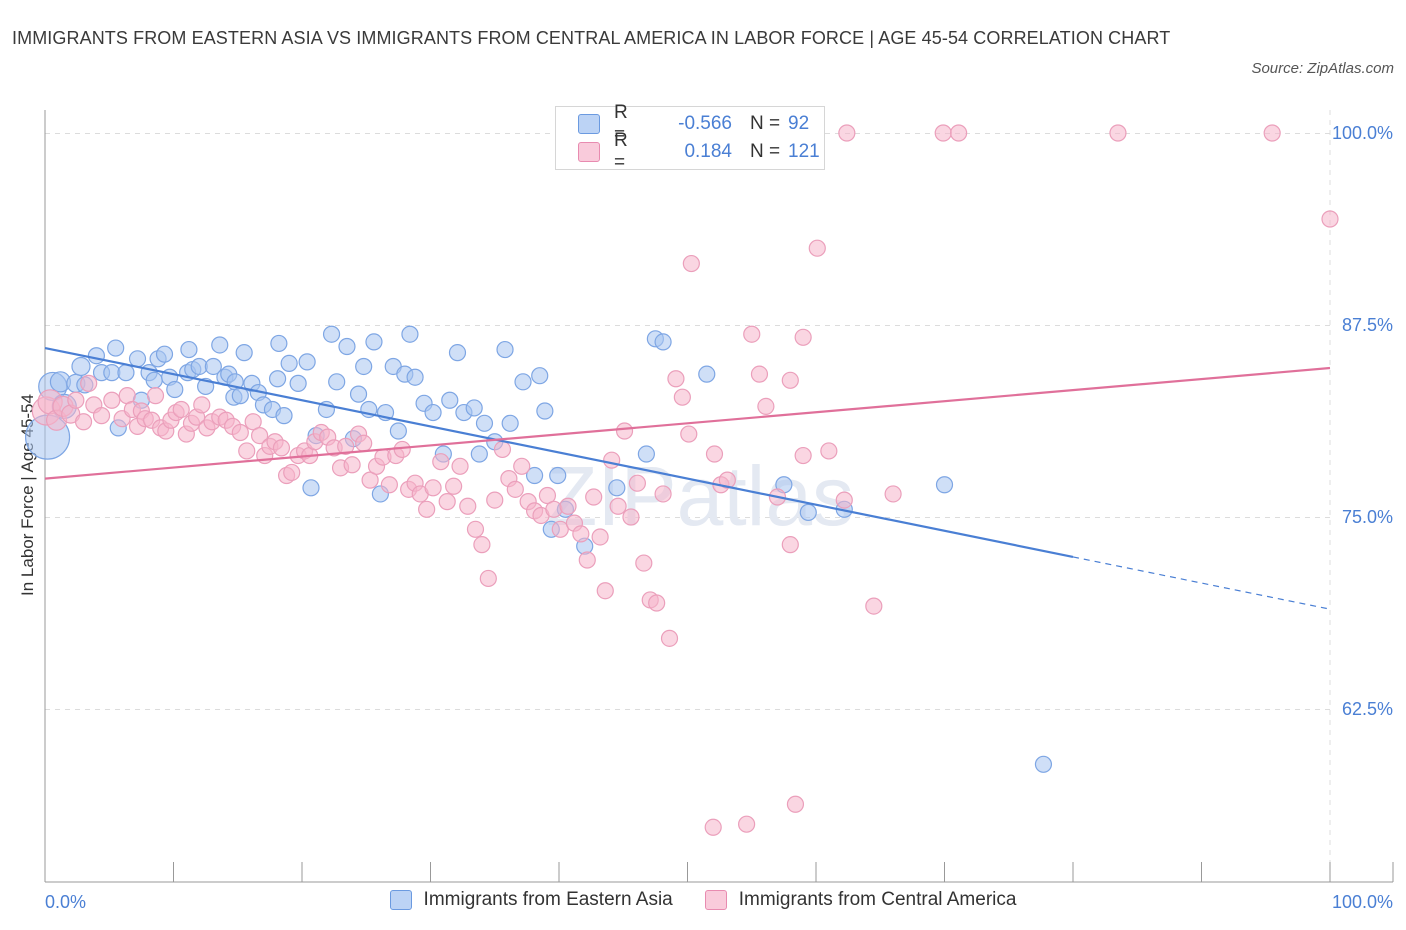 Image resolution: width=1406 pixels, height=930 pixels. Describe the element at coordinates (708, 151) in the screenshot. I see `r-value: 0.184` at that location.